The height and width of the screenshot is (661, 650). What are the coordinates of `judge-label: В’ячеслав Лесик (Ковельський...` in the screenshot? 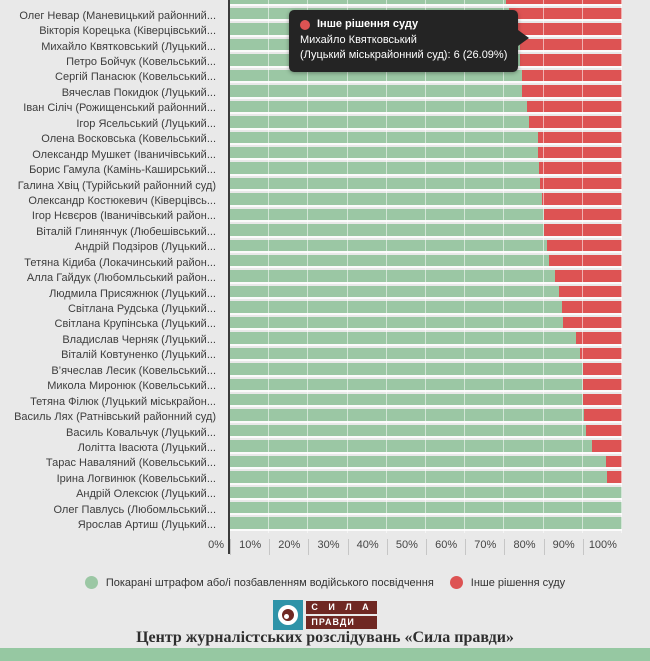 It's located at (133, 370).